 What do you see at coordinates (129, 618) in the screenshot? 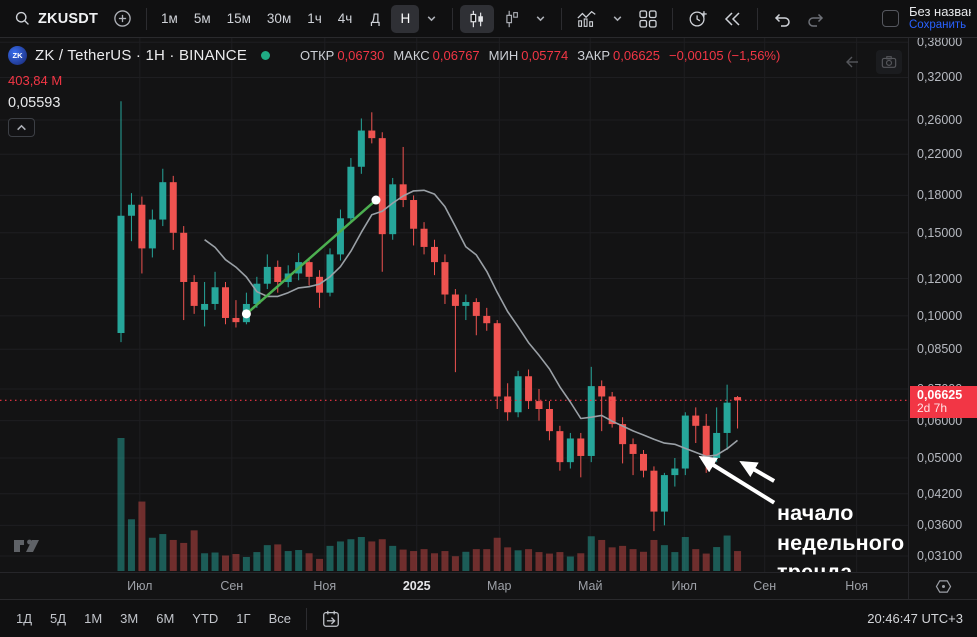
I see `range-3М: 3М` at bounding box center [129, 618].